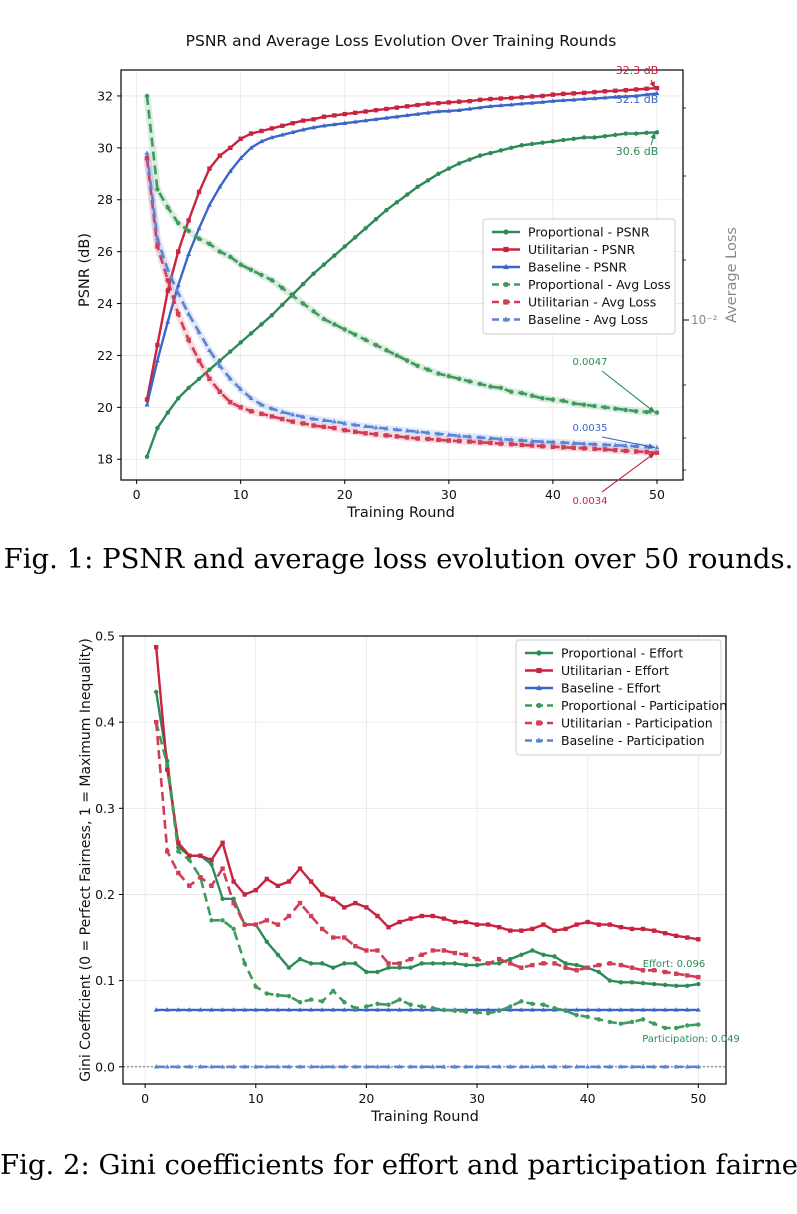  What do you see at coordinates (698, 1098) in the screenshot?
I see `x-tick-label: 50` at bounding box center [698, 1098].